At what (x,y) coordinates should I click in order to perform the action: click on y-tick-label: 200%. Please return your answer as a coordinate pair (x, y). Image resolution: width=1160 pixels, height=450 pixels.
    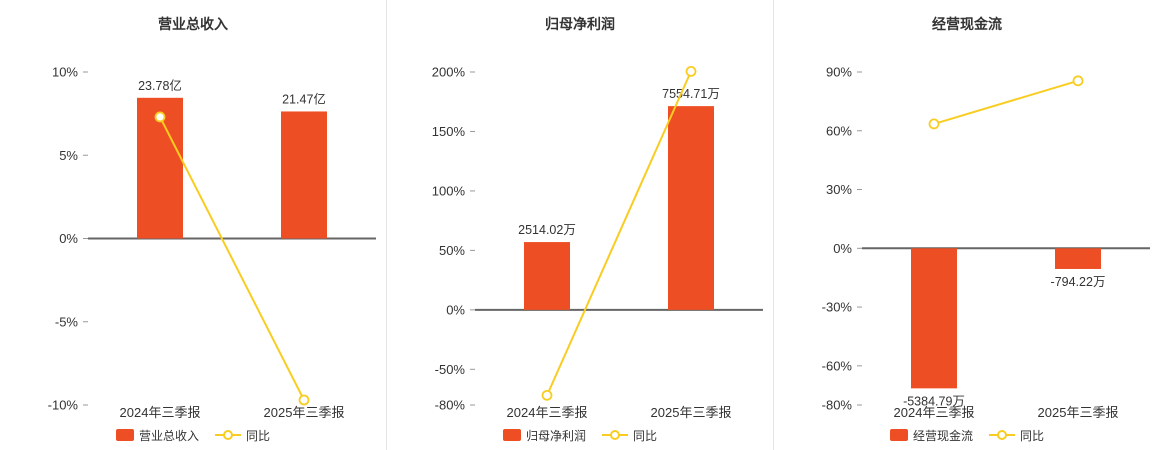
    Looking at the image, I should click on (449, 72).